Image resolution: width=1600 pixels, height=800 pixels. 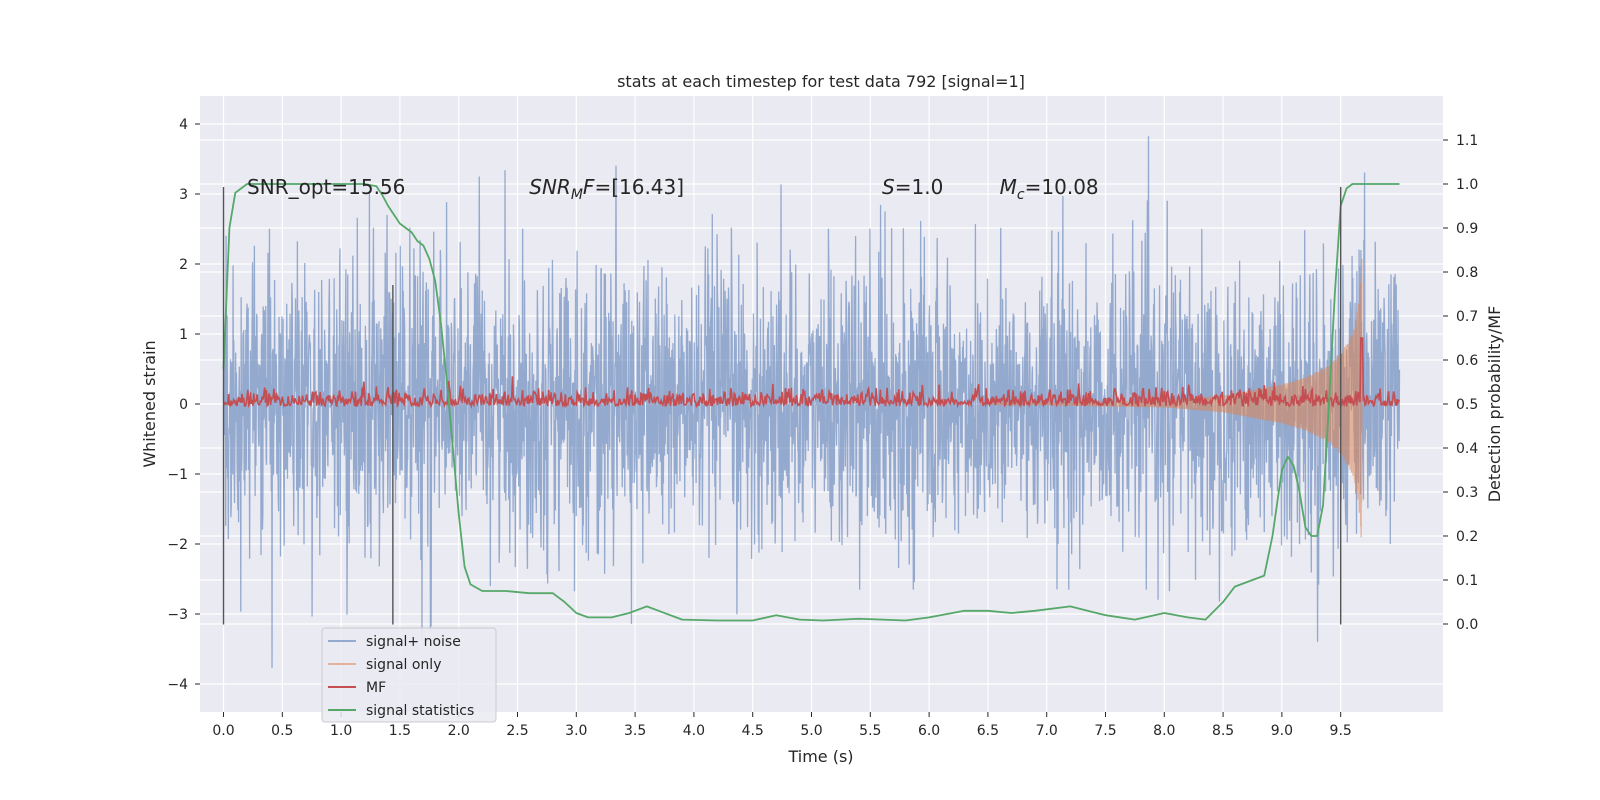 I want to click on y2-axis-ticks: 1.1 1.0 0.9 0.8 0.7 0.6 0.5 0.4 0.3 0.2 0.1 0.0, so click(x=1460, y=383).